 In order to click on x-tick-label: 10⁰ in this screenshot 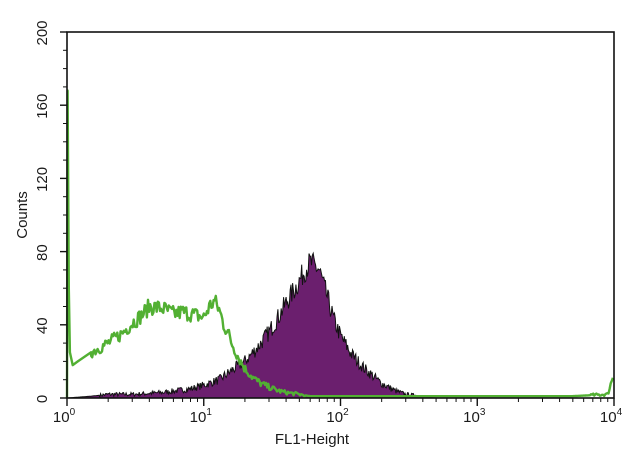, I will do `click(64, 416)`.